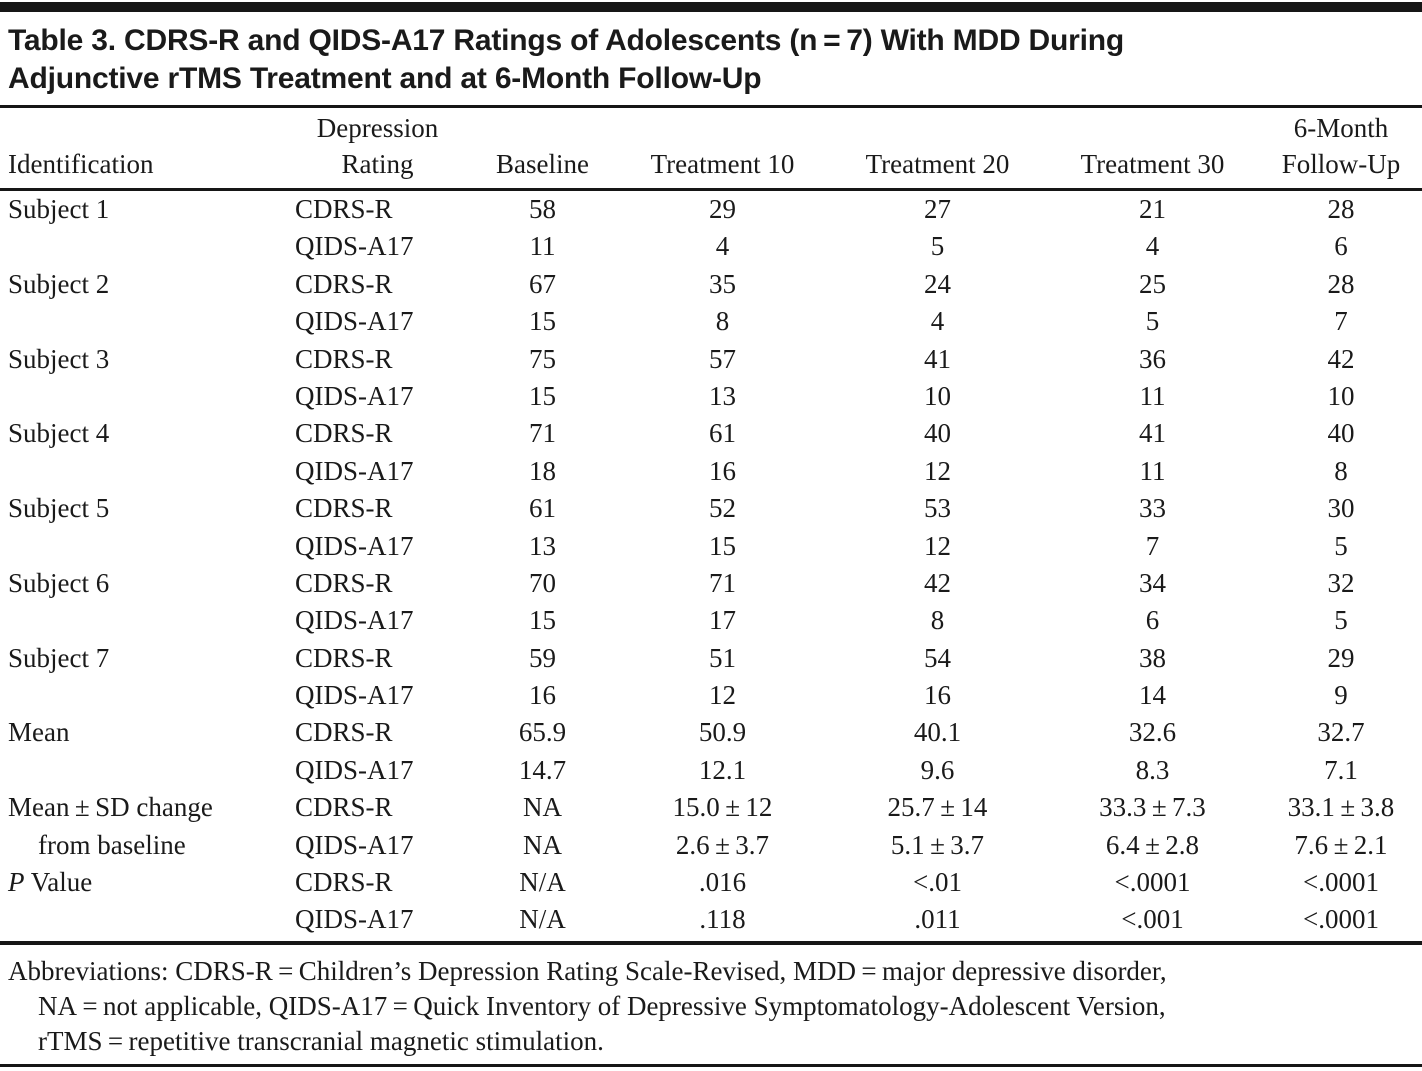 This screenshot has height=1071, width=1422. What do you see at coordinates (1341, 582) in the screenshot?
I see `cell-fu: 32` at bounding box center [1341, 582].